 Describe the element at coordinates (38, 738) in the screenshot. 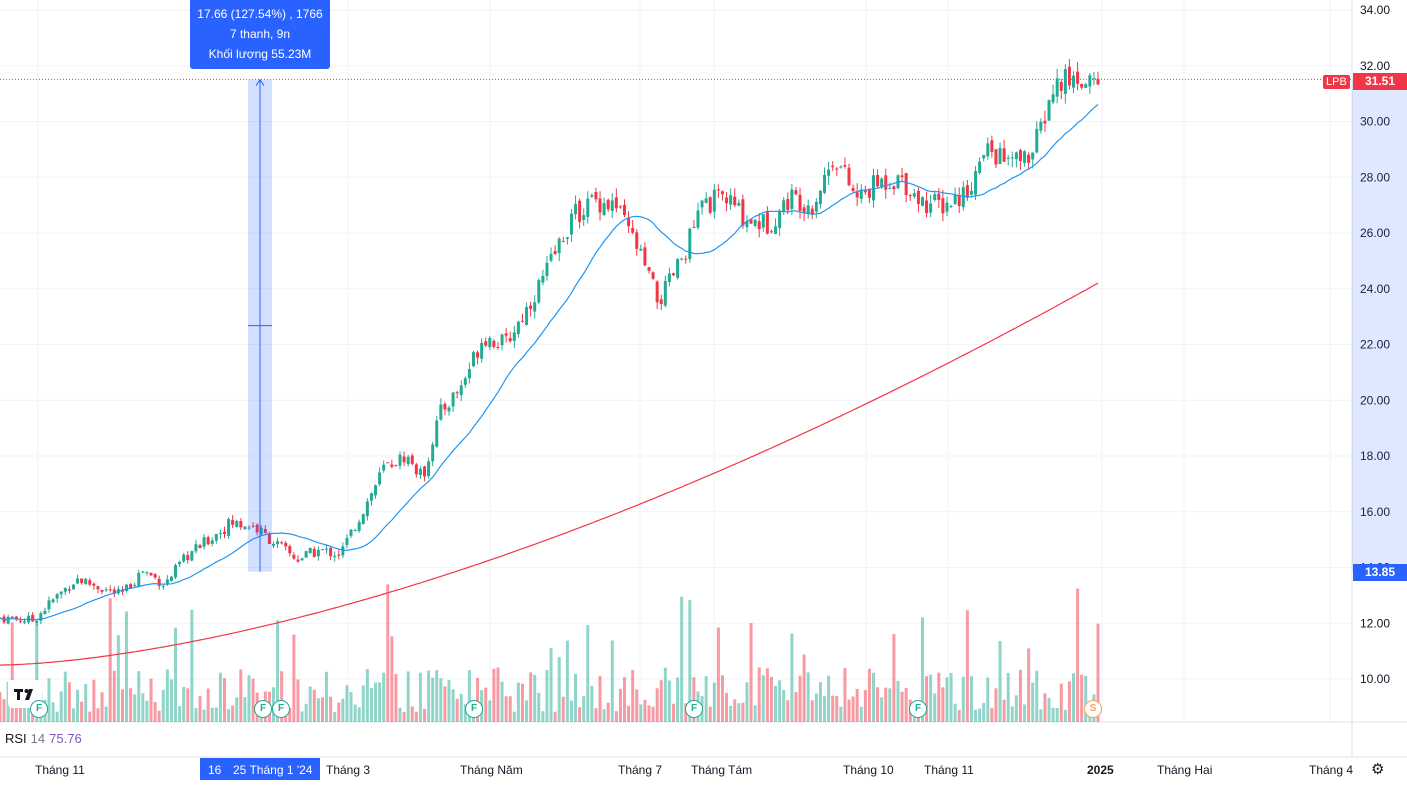

I see `rsi-period: 14` at that location.